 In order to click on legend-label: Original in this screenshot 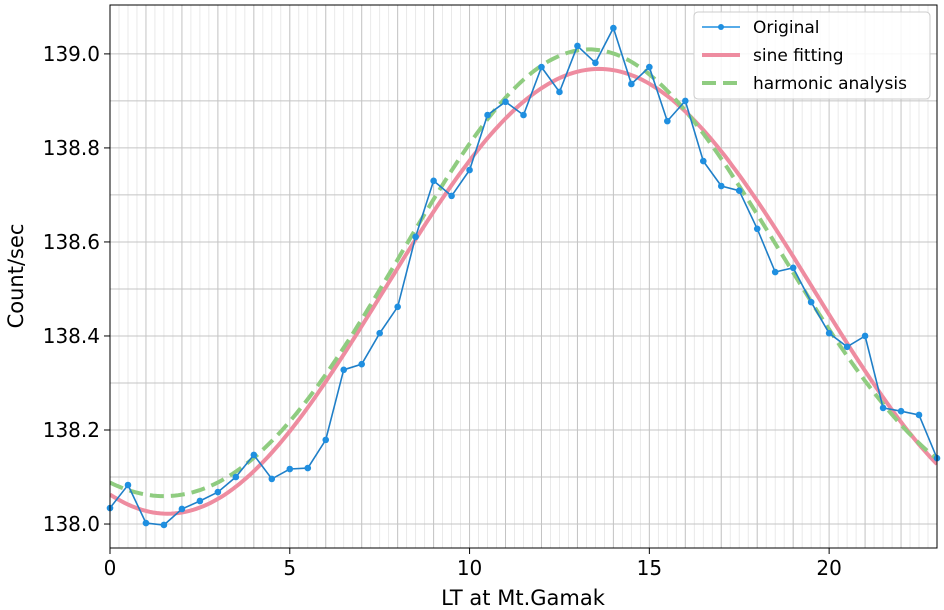, I will do `click(786, 28)`.